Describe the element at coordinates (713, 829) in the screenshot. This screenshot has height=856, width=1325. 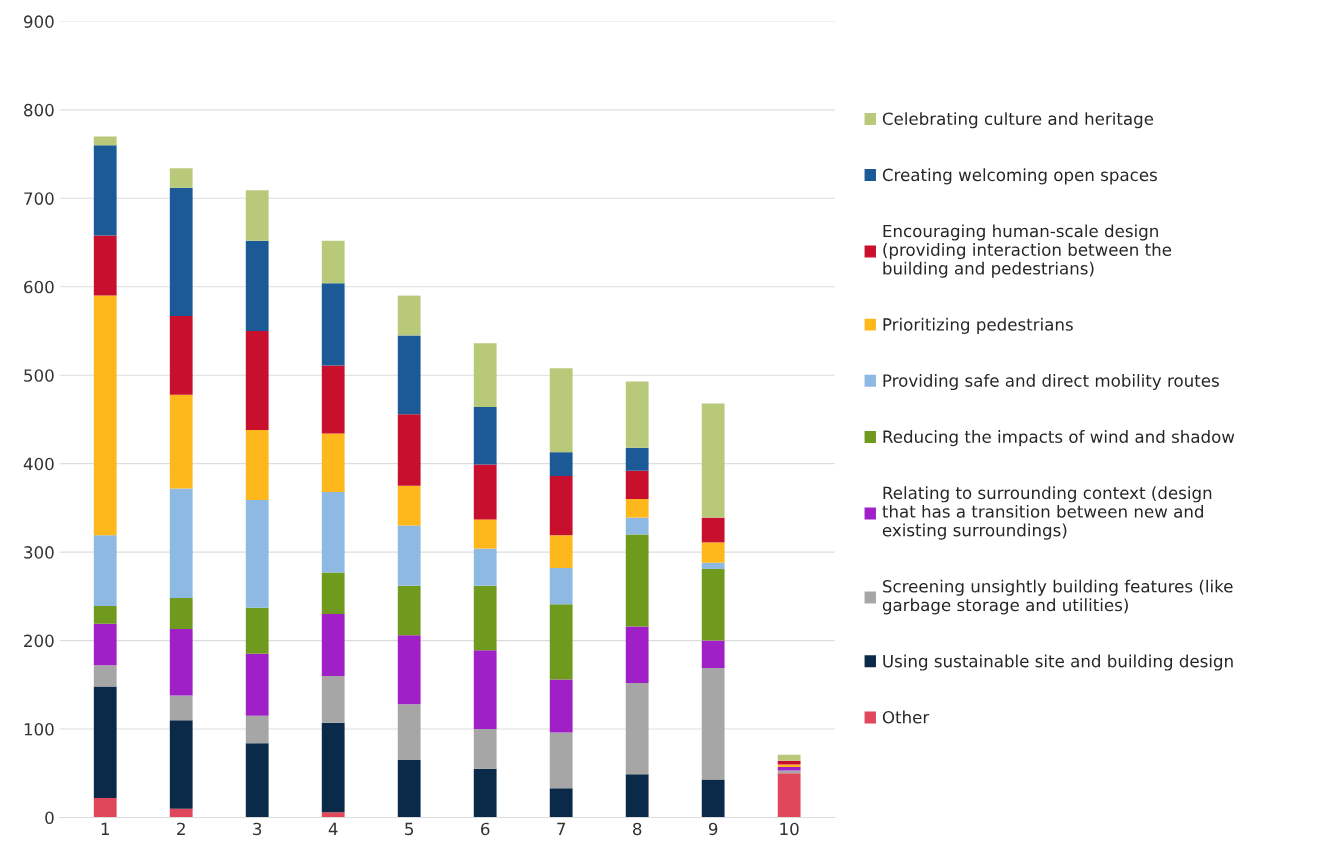
I see `x-tick-label: 9` at that location.